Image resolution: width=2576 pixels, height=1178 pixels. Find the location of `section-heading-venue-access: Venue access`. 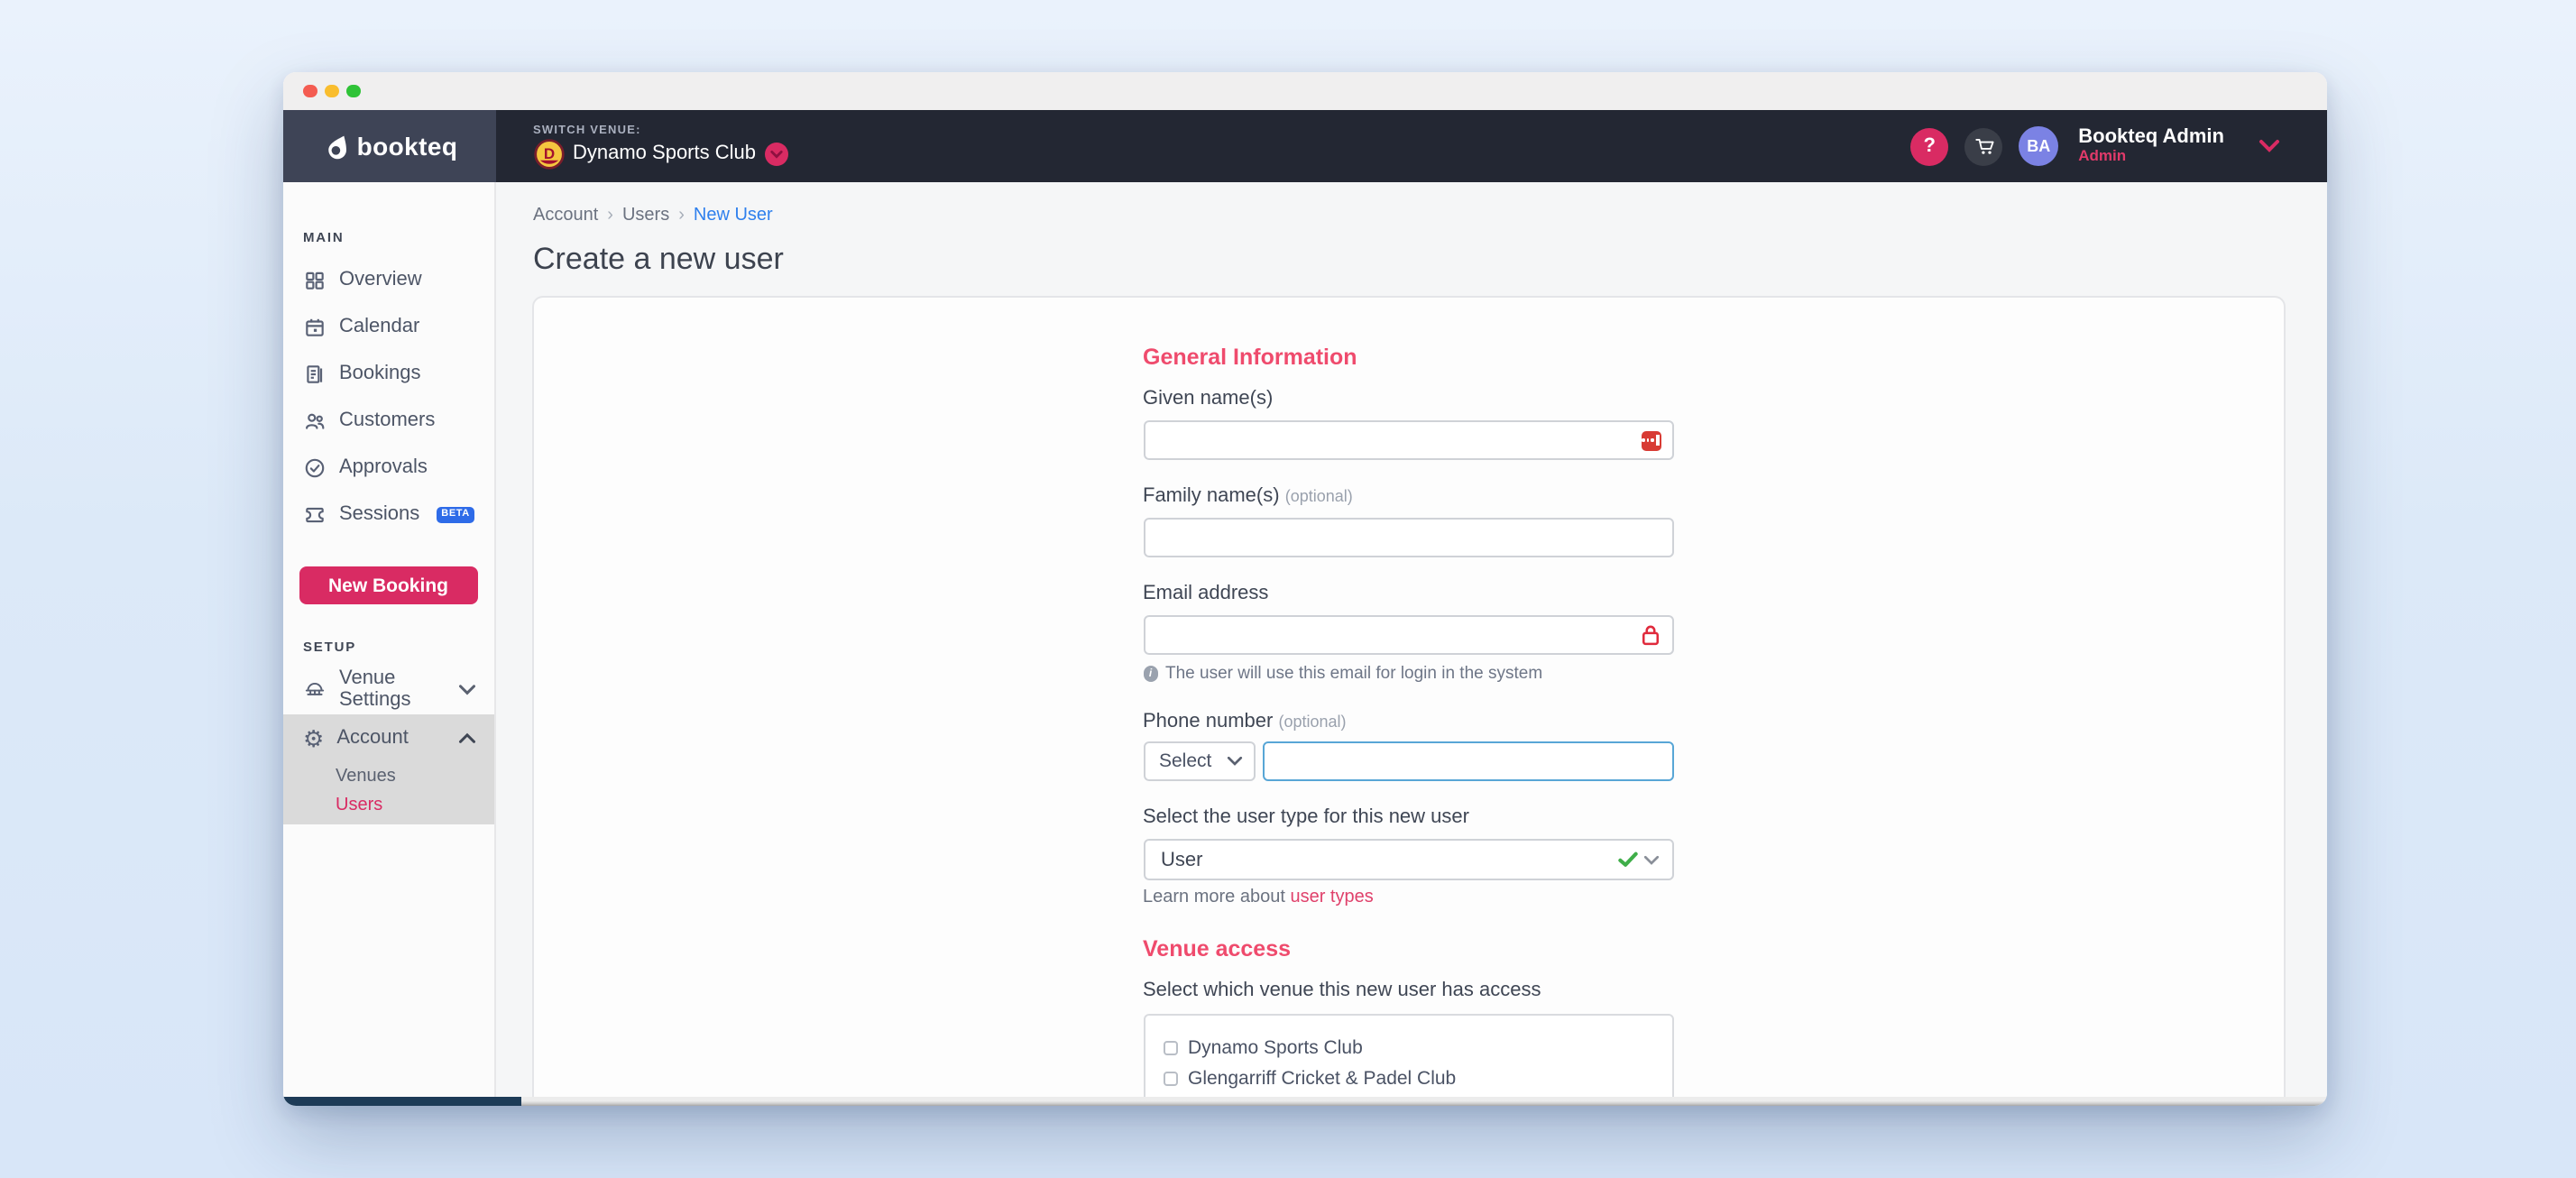

section-heading-venue-access: Venue access is located at coordinates (1218, 949).